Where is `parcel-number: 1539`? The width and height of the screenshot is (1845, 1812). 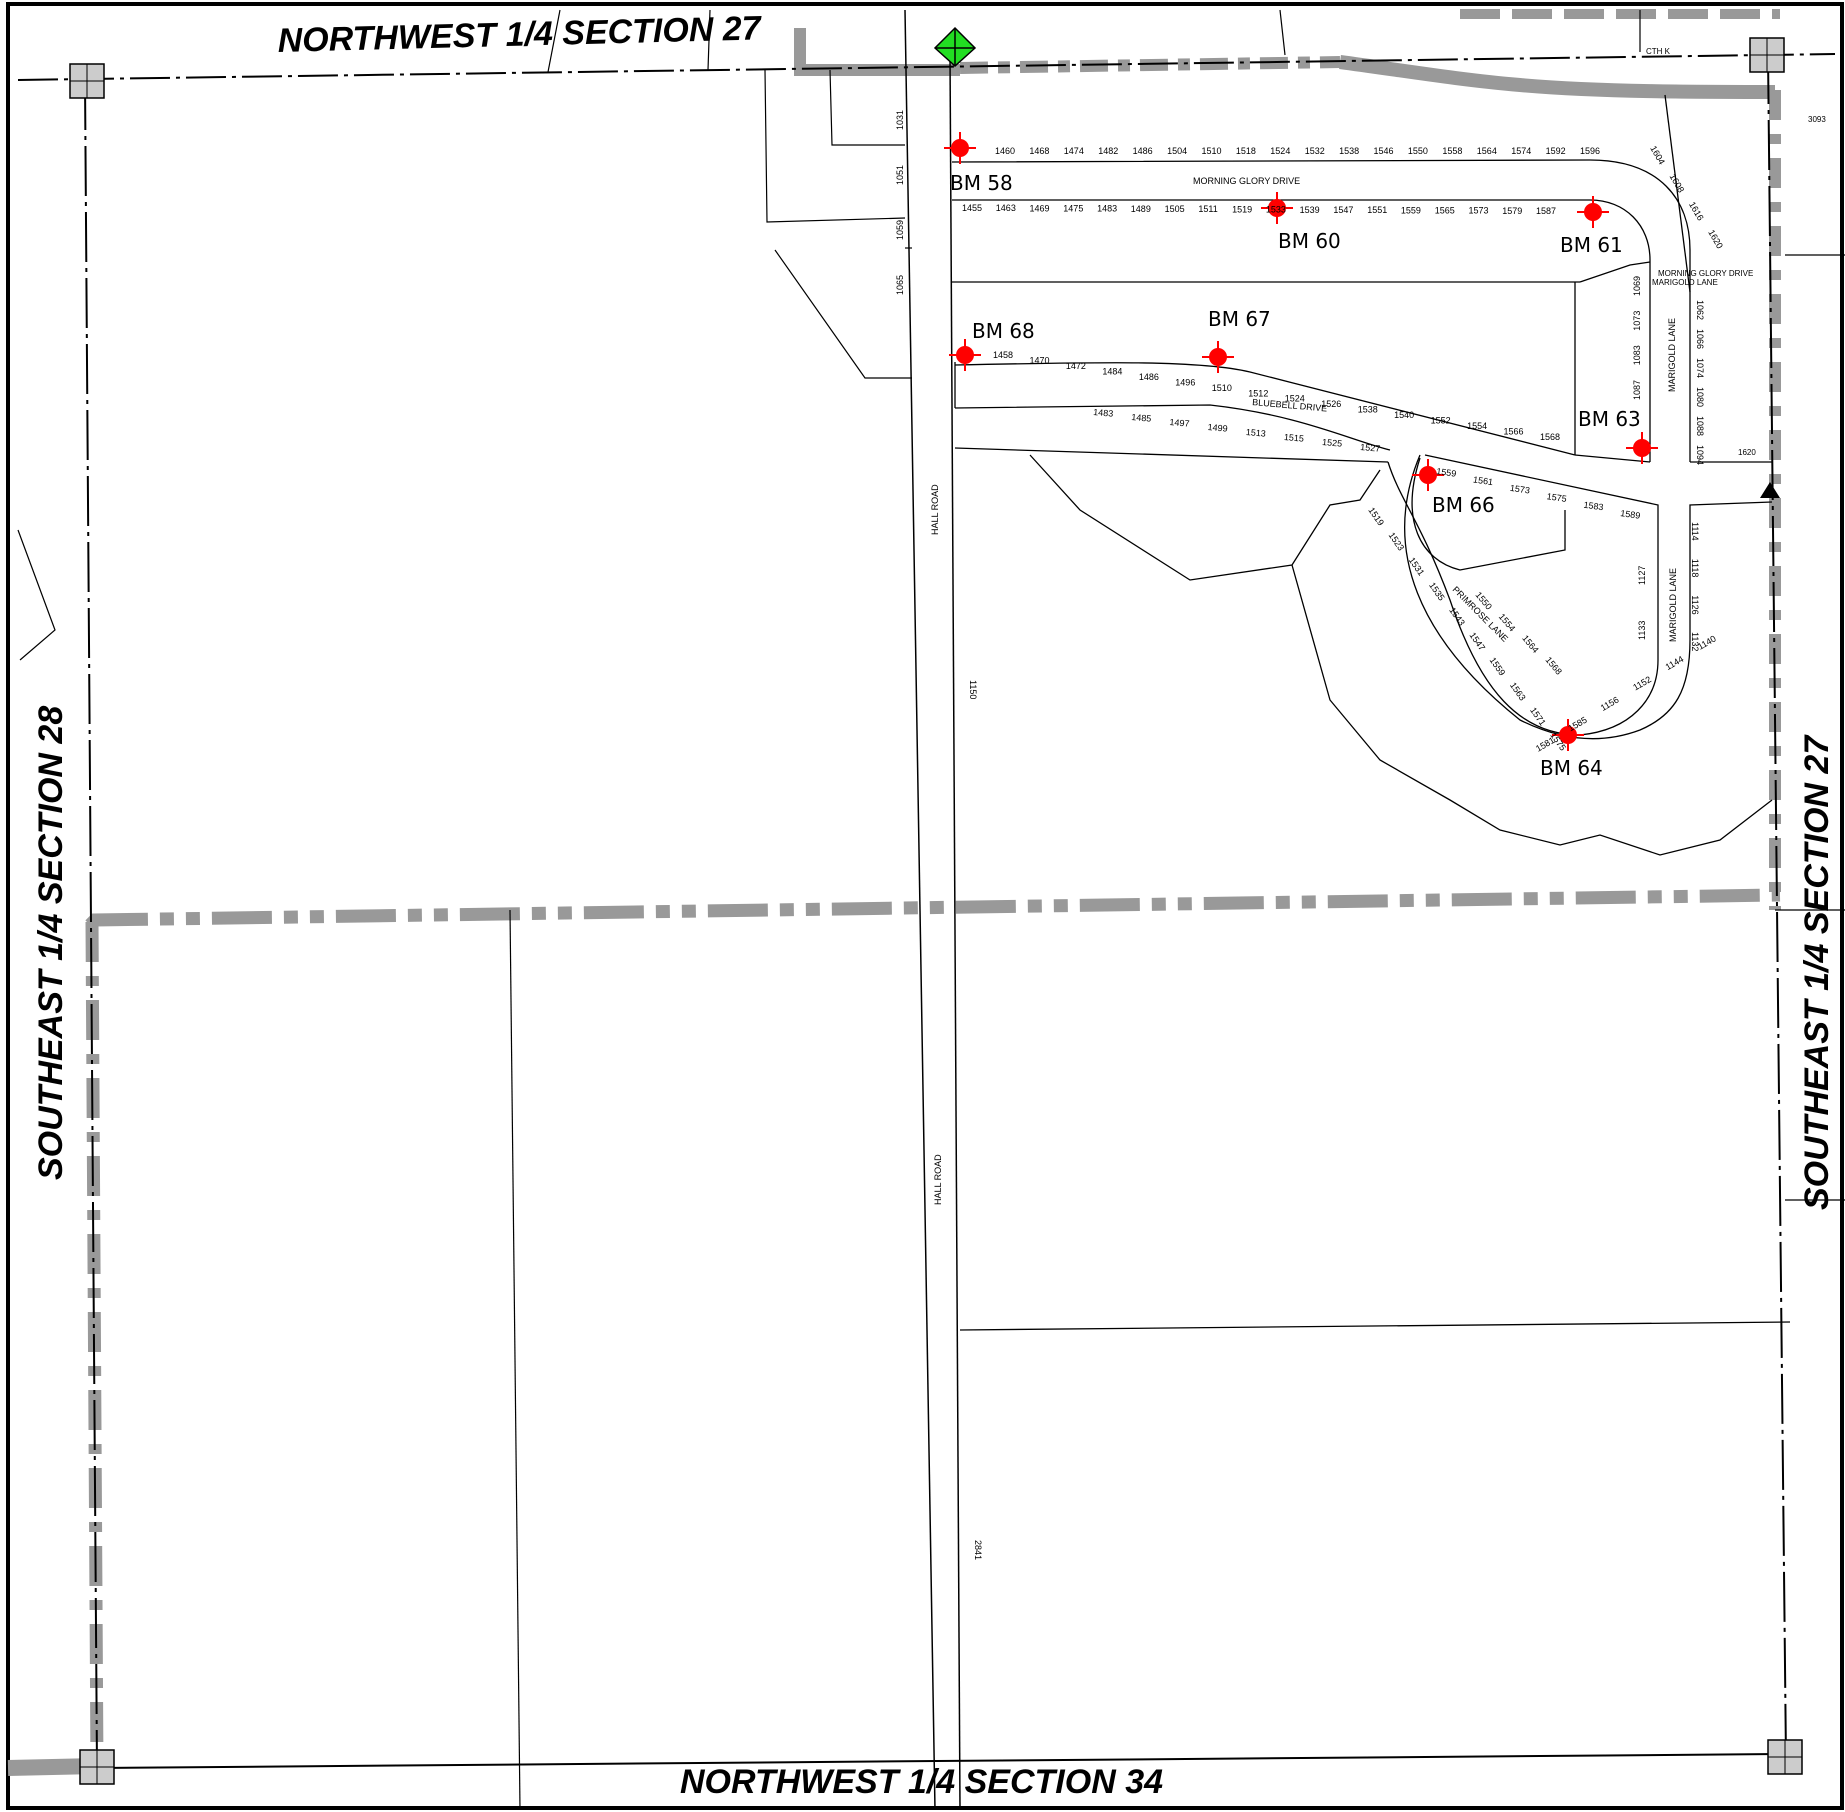 parcel-number: 1539 is located at coordinates (1310, 210).